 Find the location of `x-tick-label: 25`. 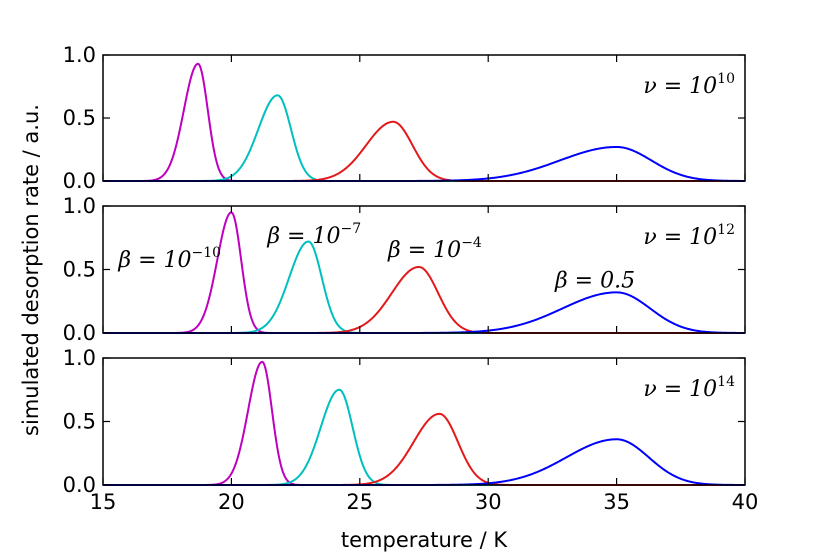

x-tick-label: 25 is located at coordinates (359, 502).